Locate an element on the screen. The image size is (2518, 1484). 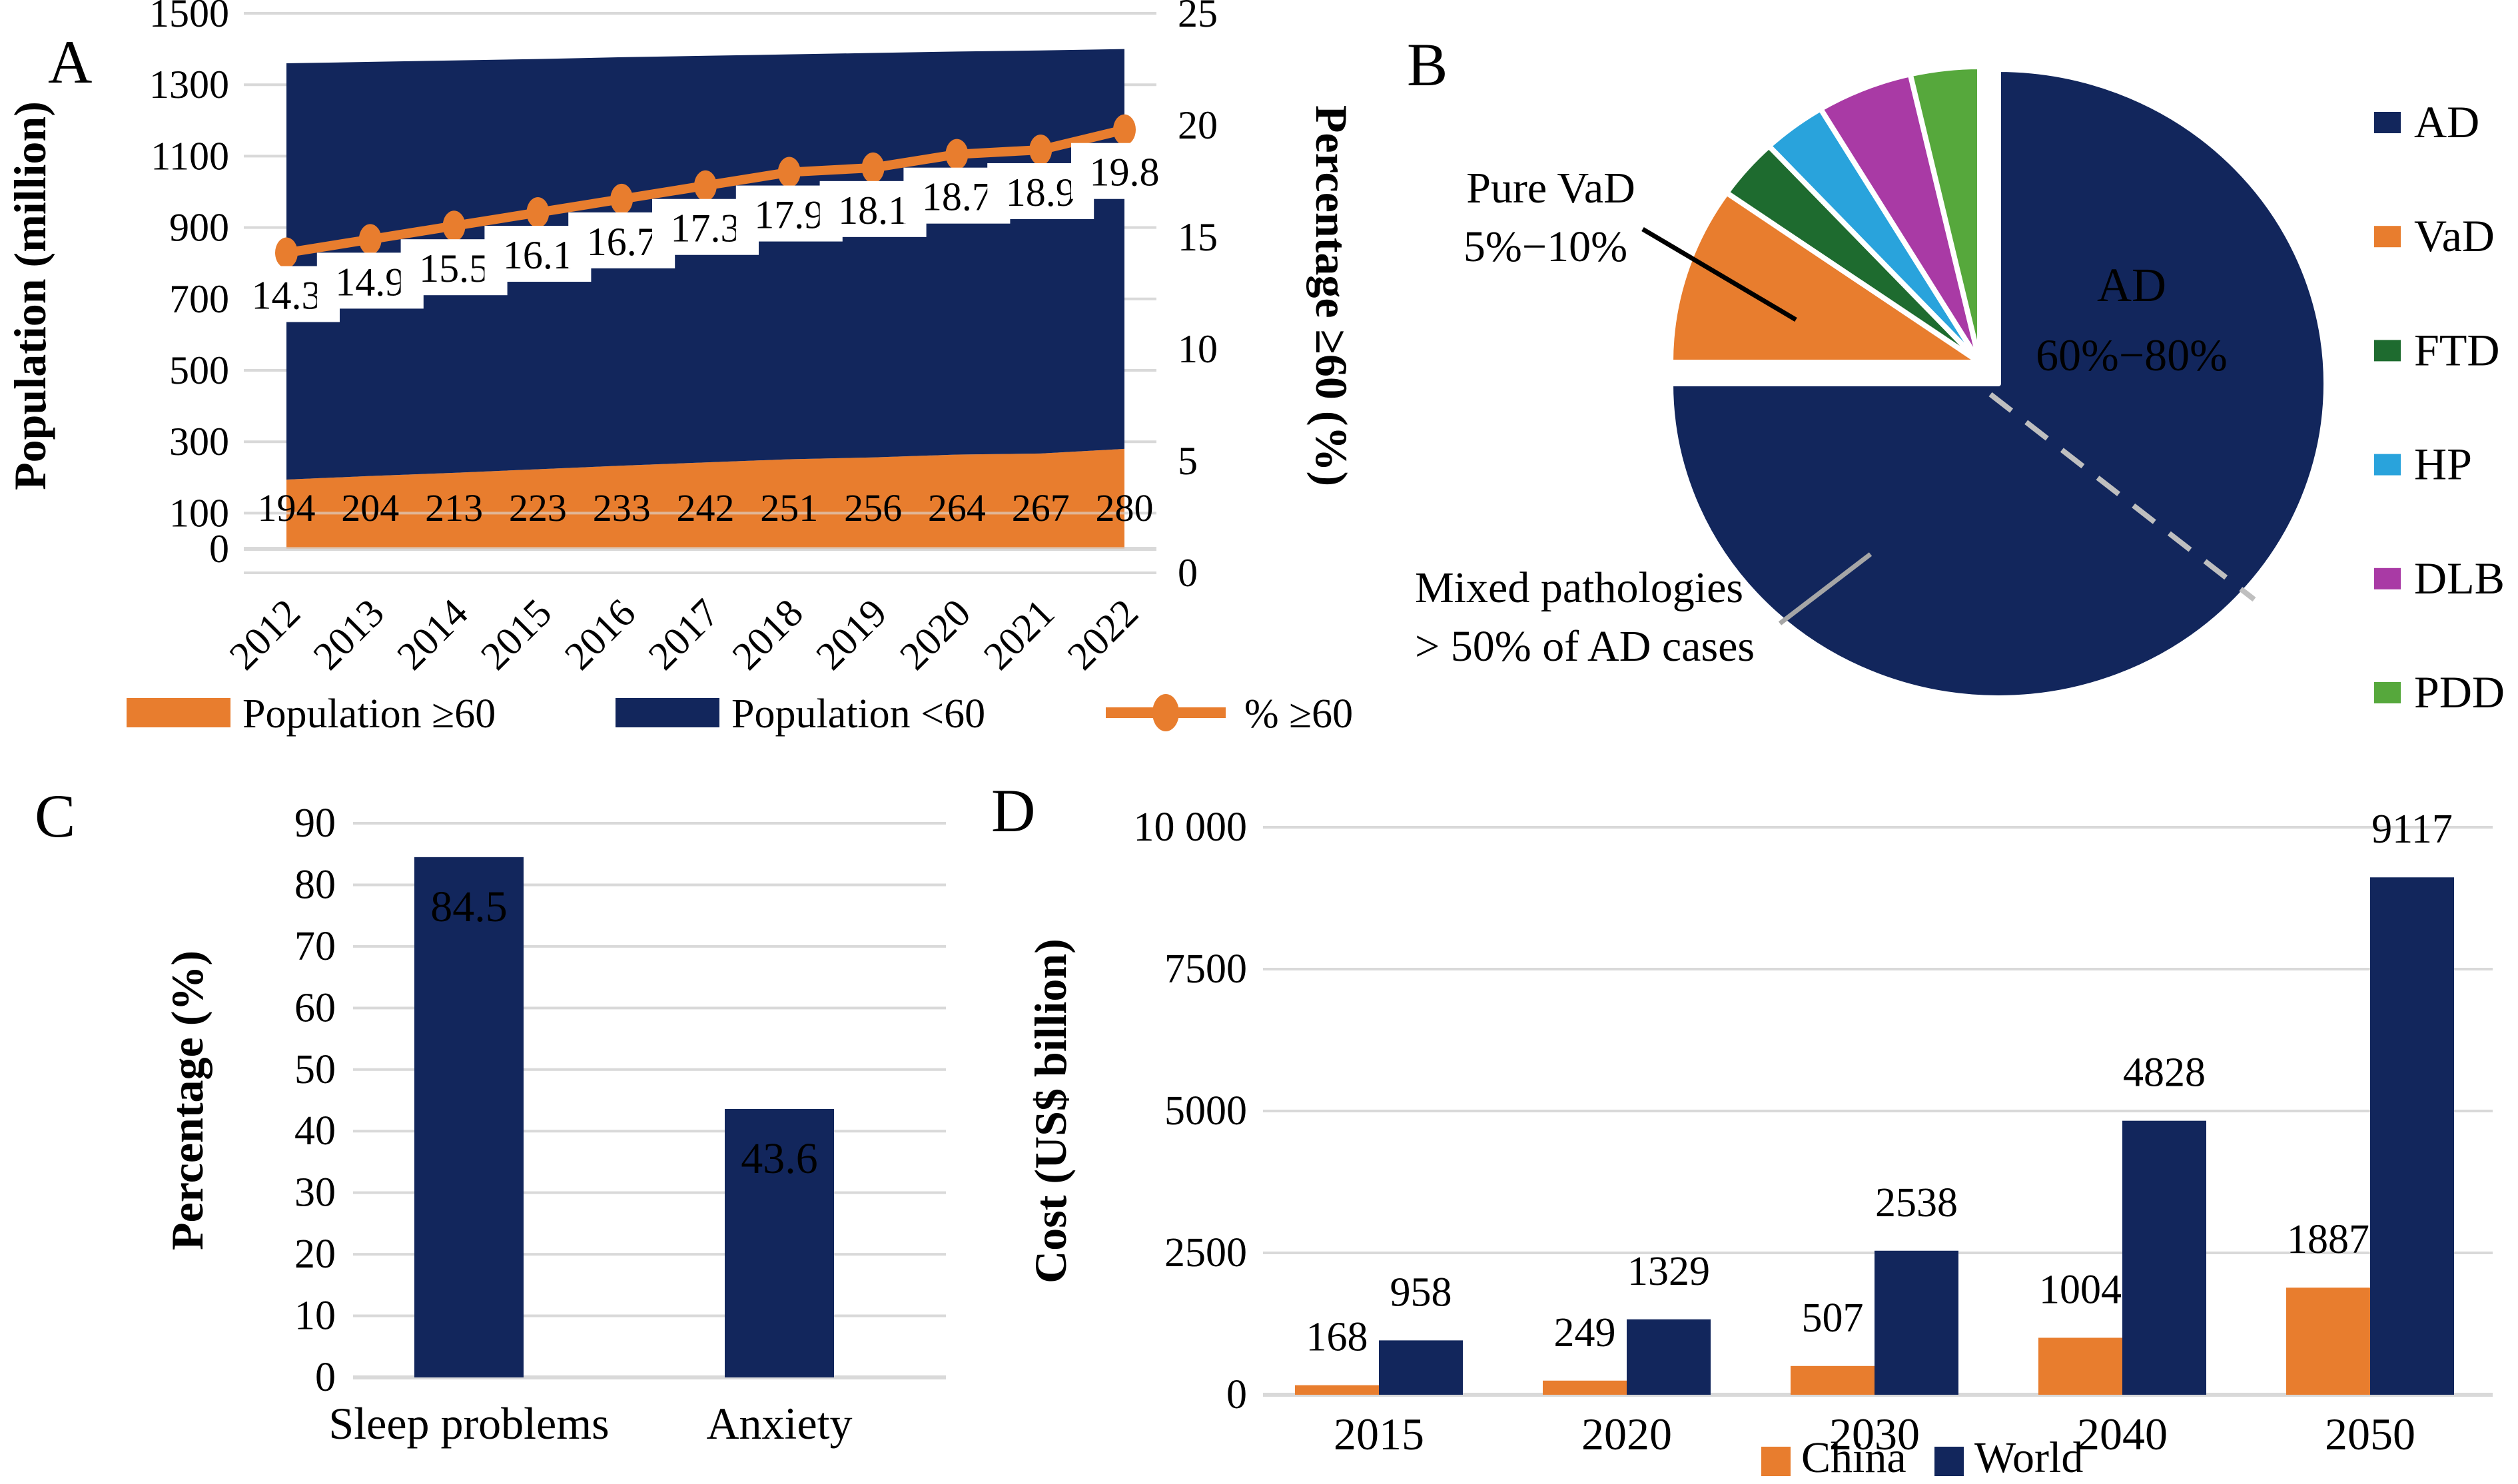
pct-label: 19.8 is located at coordinates (1125, 173).